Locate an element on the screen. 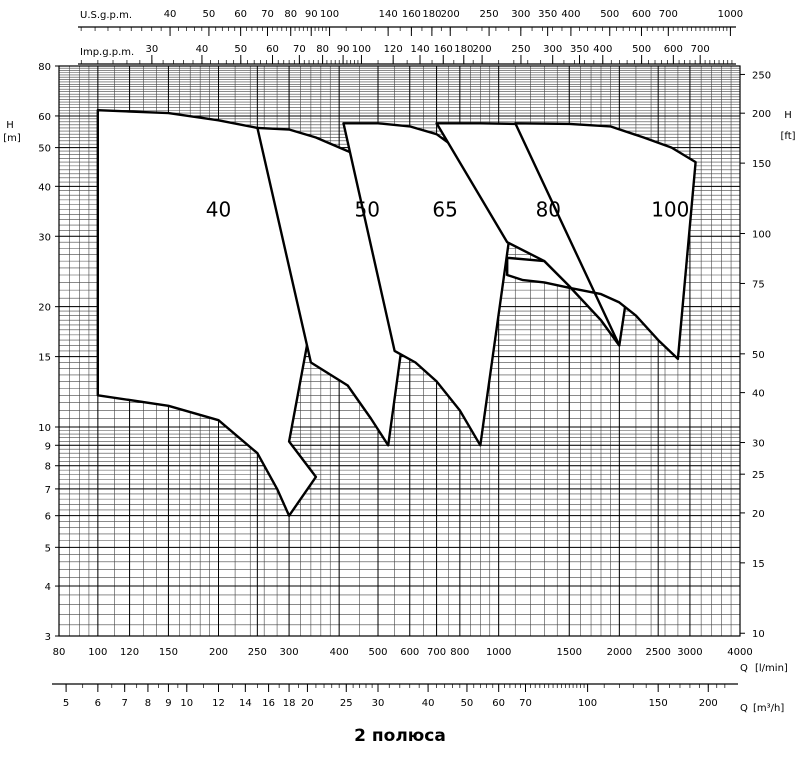 This screenshot has height=767, width=800. right-tick-label: 30 is located at coordinates (758, 444).